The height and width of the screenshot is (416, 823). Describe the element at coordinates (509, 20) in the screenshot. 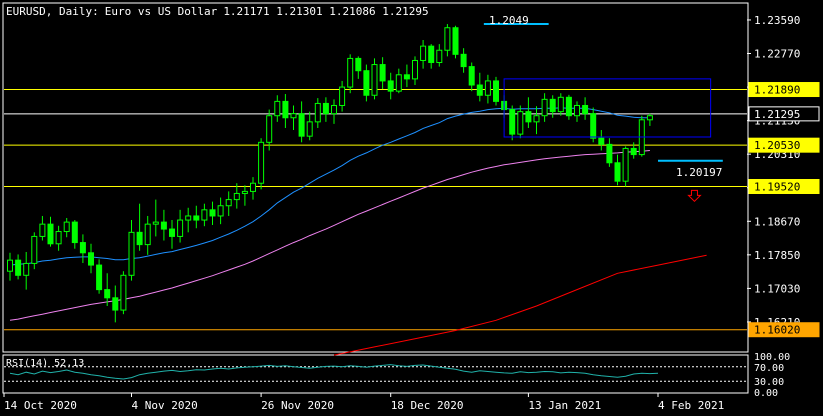

I see `high-annotation: 1.2049` at that location.